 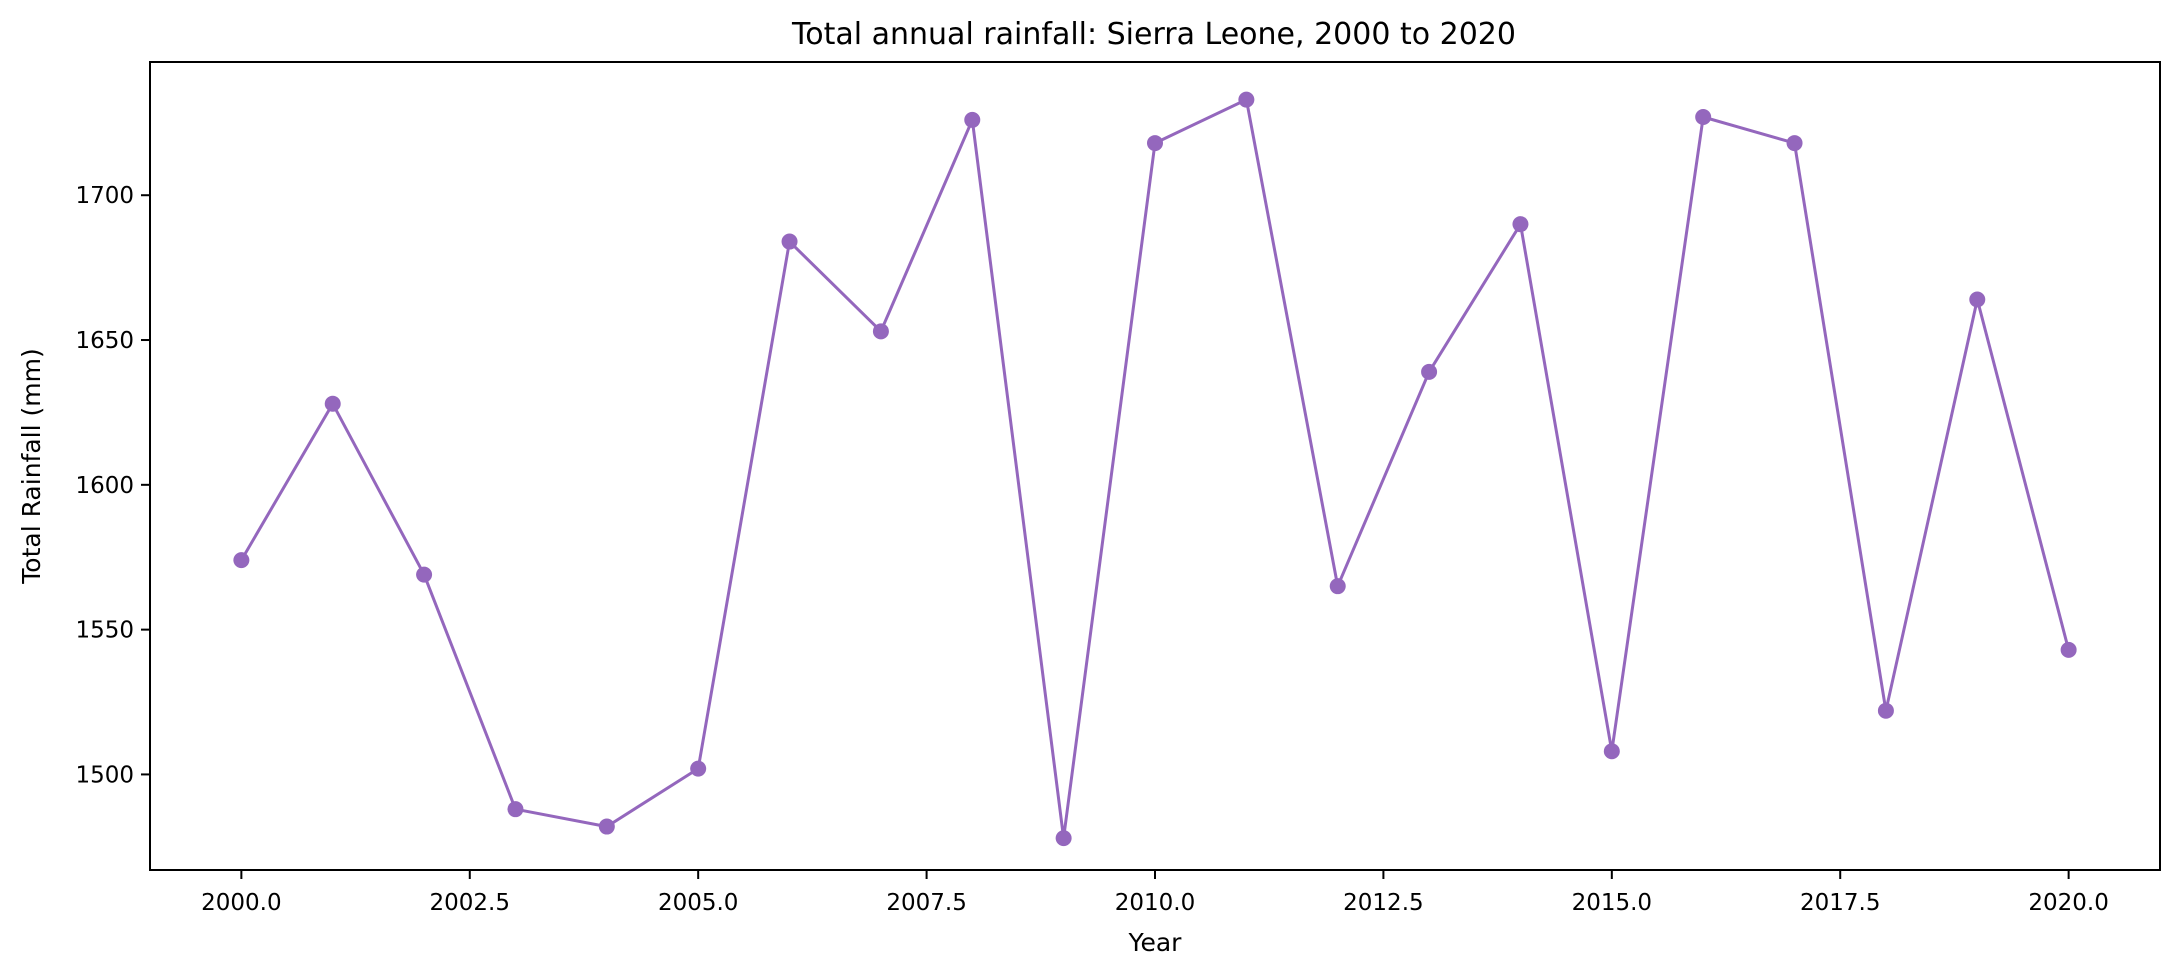 I want to click on y-axis: 1500 1550 1600 1650 1700, so click(x=112, y=485).